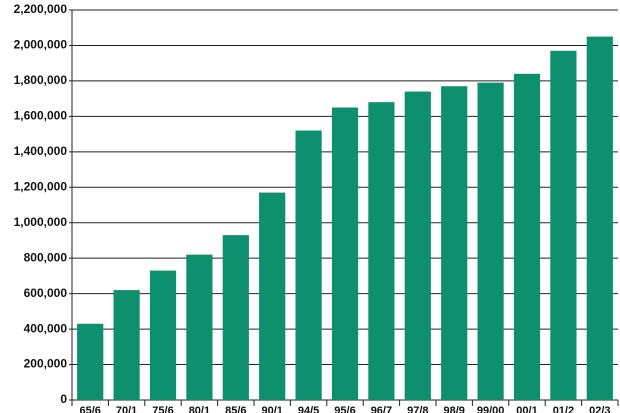 Image resolution: width=620 pixels, height=413 pixels. Describe the element at coordinates (46, 364) in the screenshot. I see `y-tick-label: 200,000` at that location.